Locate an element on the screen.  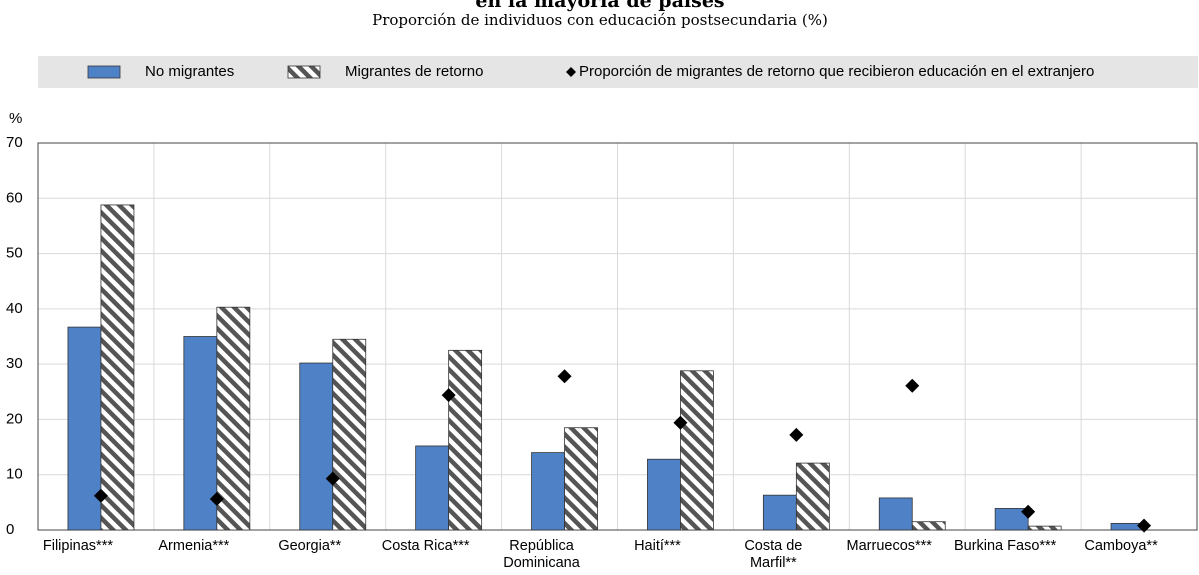
y-tick-label: 60 is located at coordinates (14, 197).